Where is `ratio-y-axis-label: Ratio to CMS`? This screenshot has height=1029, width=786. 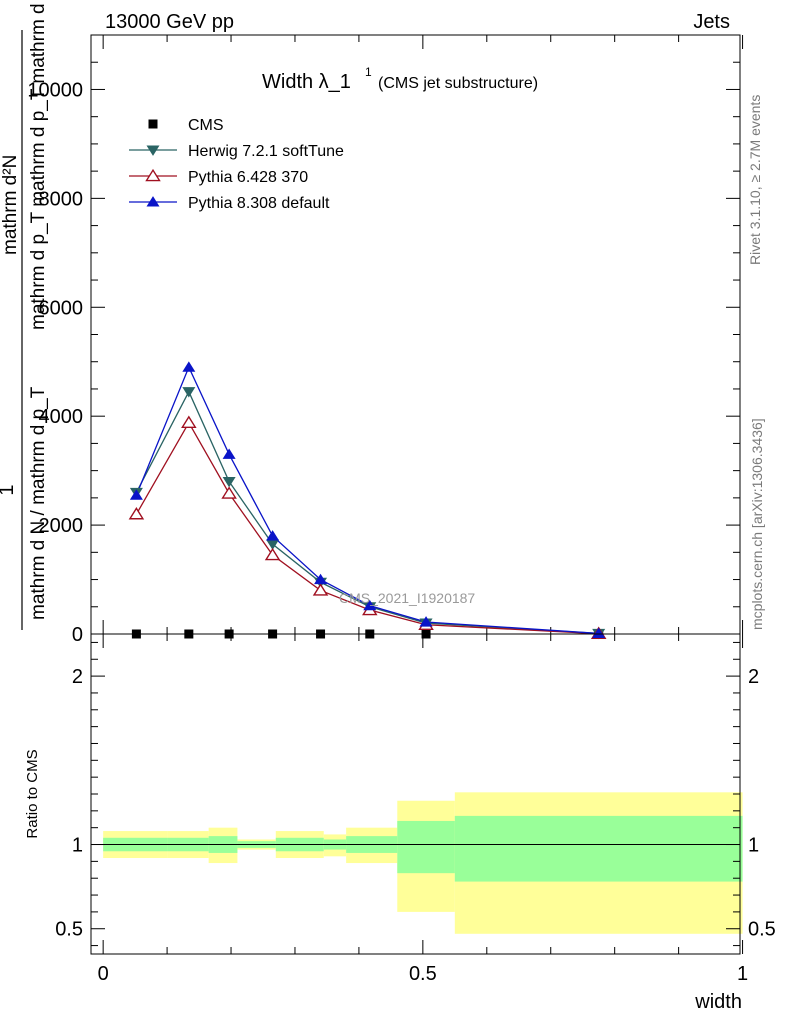 ratio-y-axis-label: Ratio to CMS is located at coordinates (32, 793).